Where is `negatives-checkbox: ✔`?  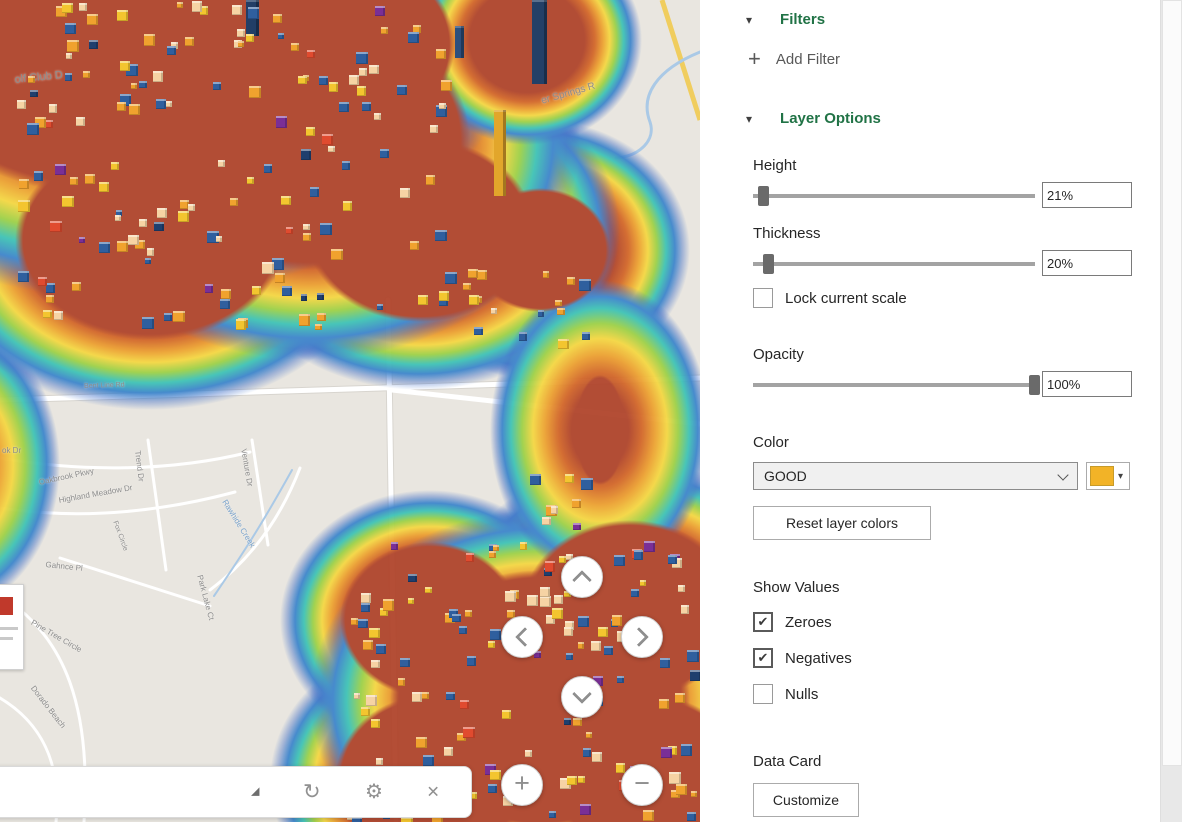 negatives-checkbox: ✔ is located at coordinates (763, 658).